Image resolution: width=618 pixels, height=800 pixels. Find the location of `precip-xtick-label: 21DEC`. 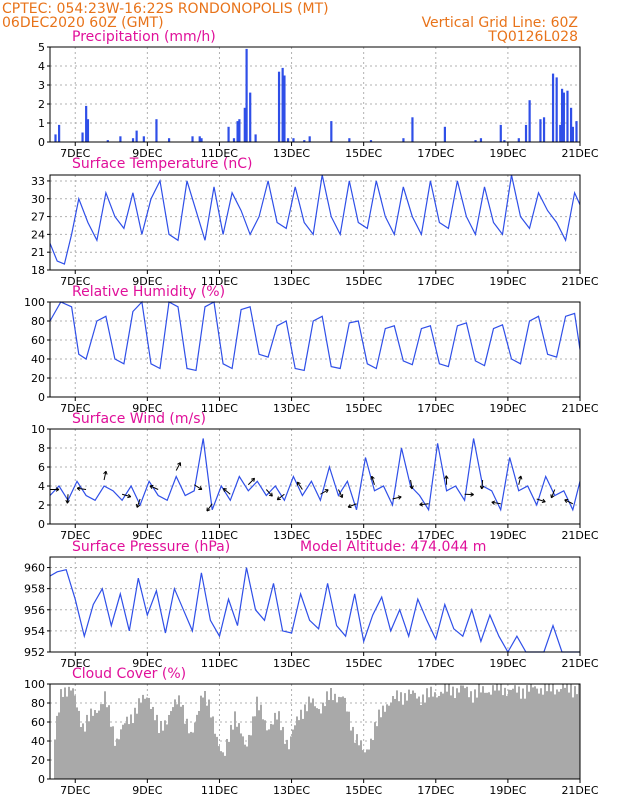

precip-xtick-label: 21DEC is located at coordinates (579, 153).